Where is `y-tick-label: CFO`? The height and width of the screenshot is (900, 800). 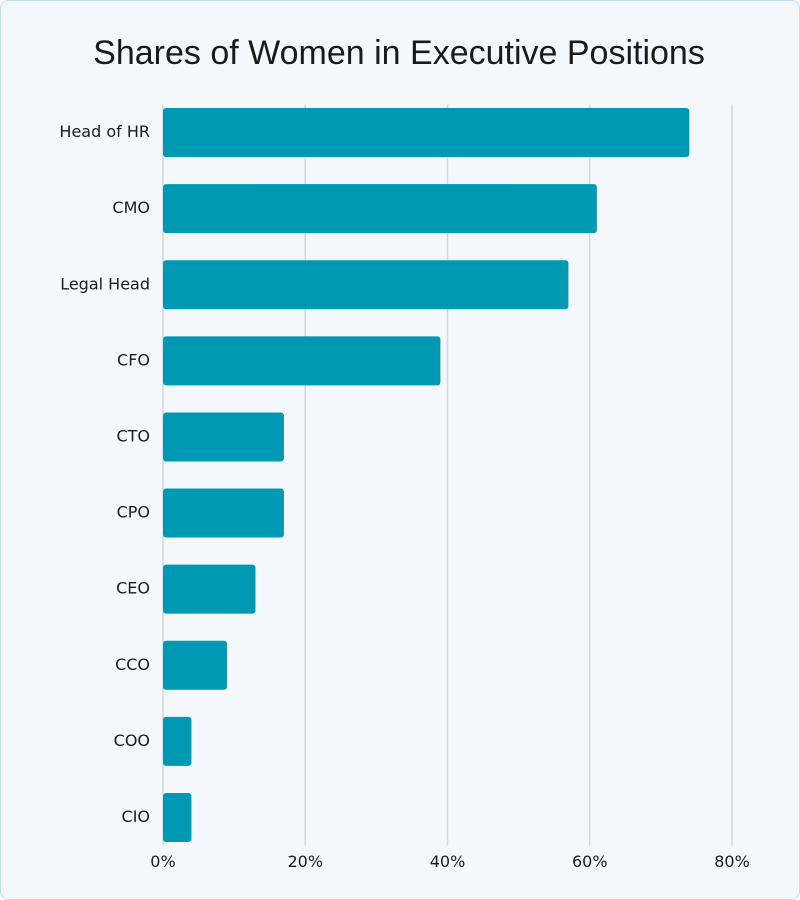
y-tick-label: CFO is located at coordinates (133, 359).